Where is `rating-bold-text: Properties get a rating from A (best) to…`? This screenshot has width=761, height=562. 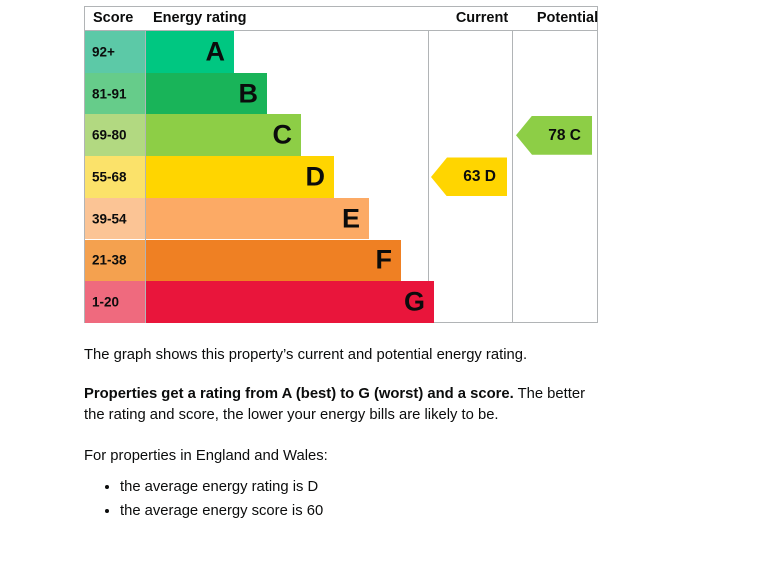
rating-bold-text: Properties get a rating from A (best) to… is located at coordinates (299, 394).